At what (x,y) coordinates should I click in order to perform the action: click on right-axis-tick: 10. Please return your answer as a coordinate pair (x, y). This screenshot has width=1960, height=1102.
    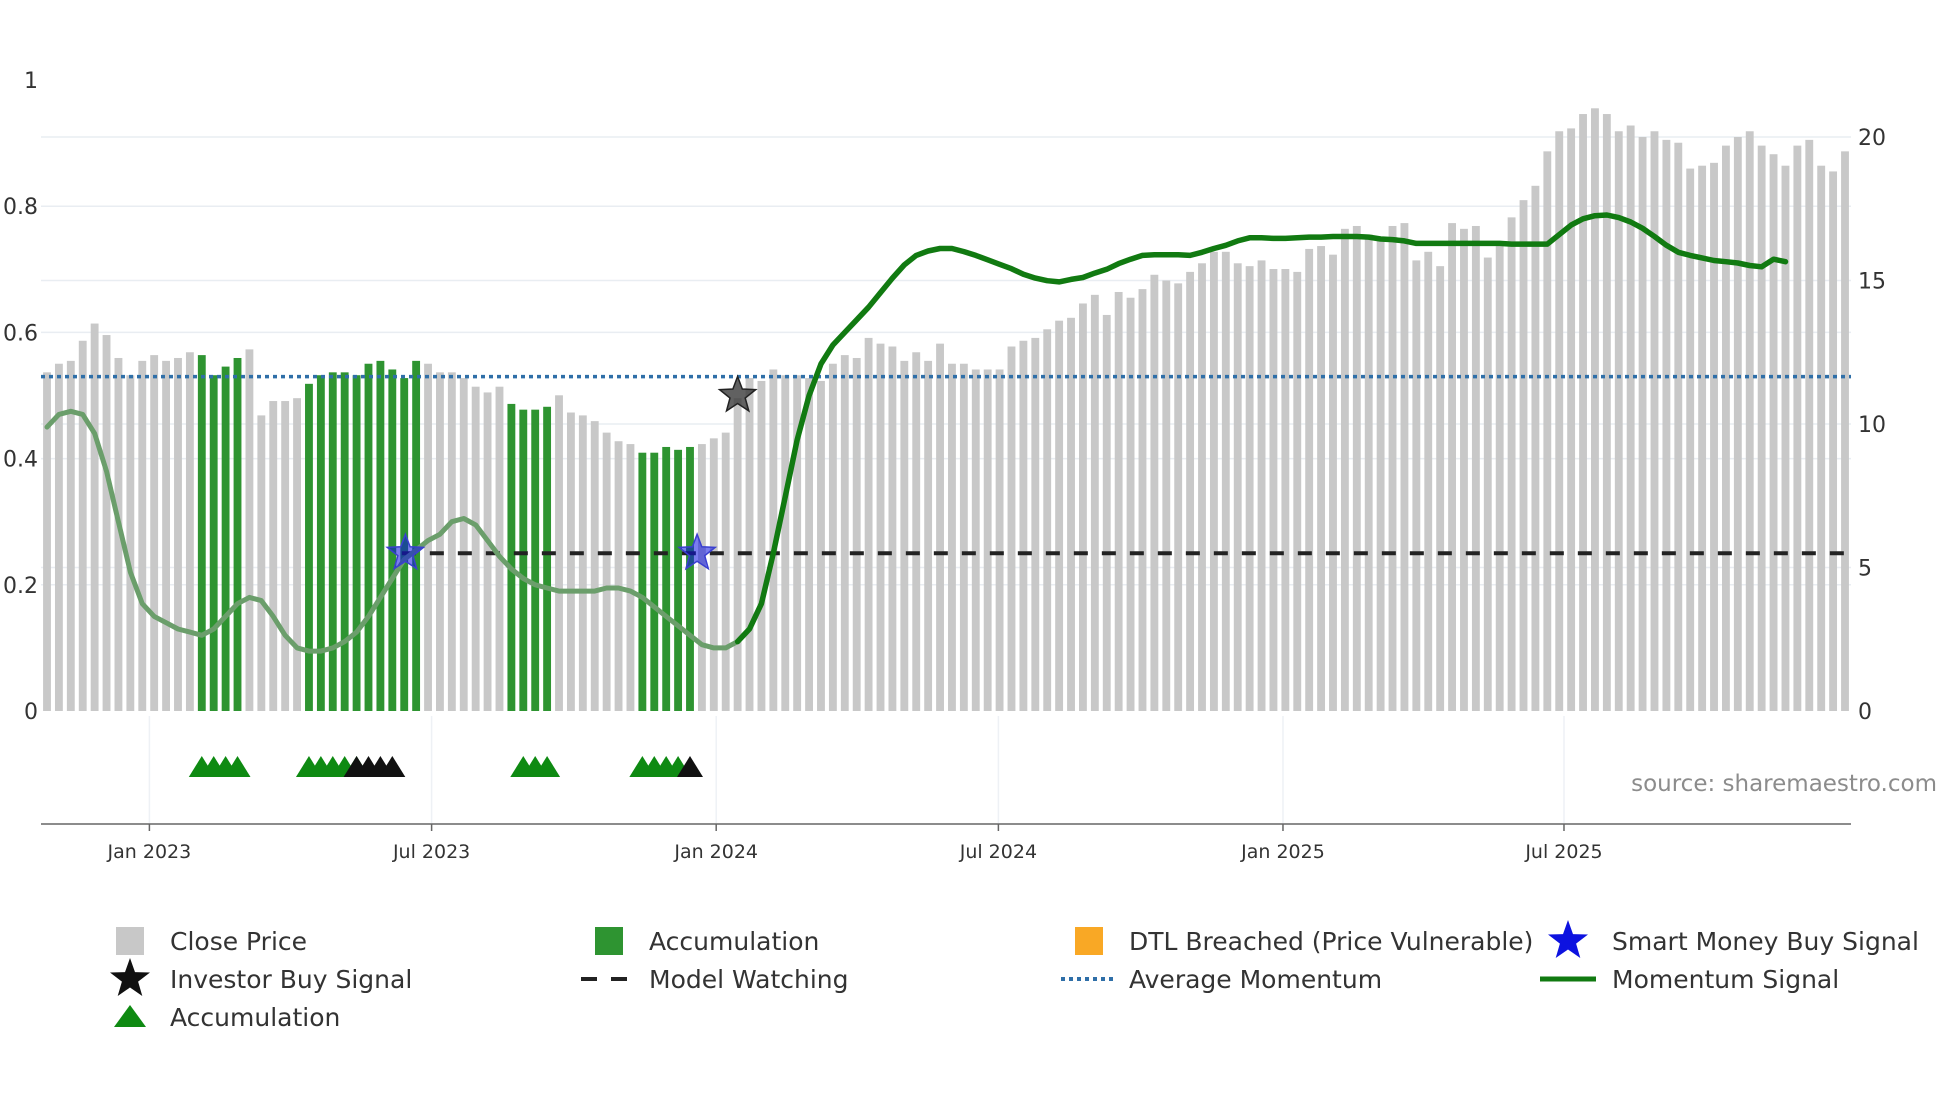
    Looking at the image, I should click on (1872, 425).